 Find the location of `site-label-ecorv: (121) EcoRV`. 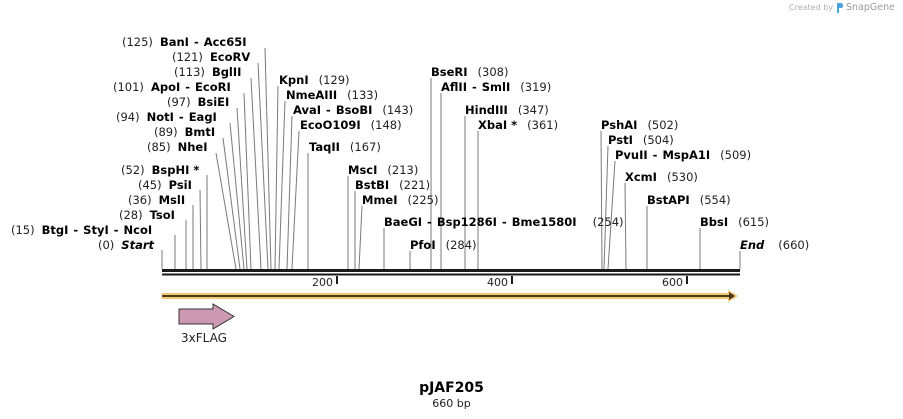

site-label-ecorv: (121) EcoRV is located at coordinates (211, 57).